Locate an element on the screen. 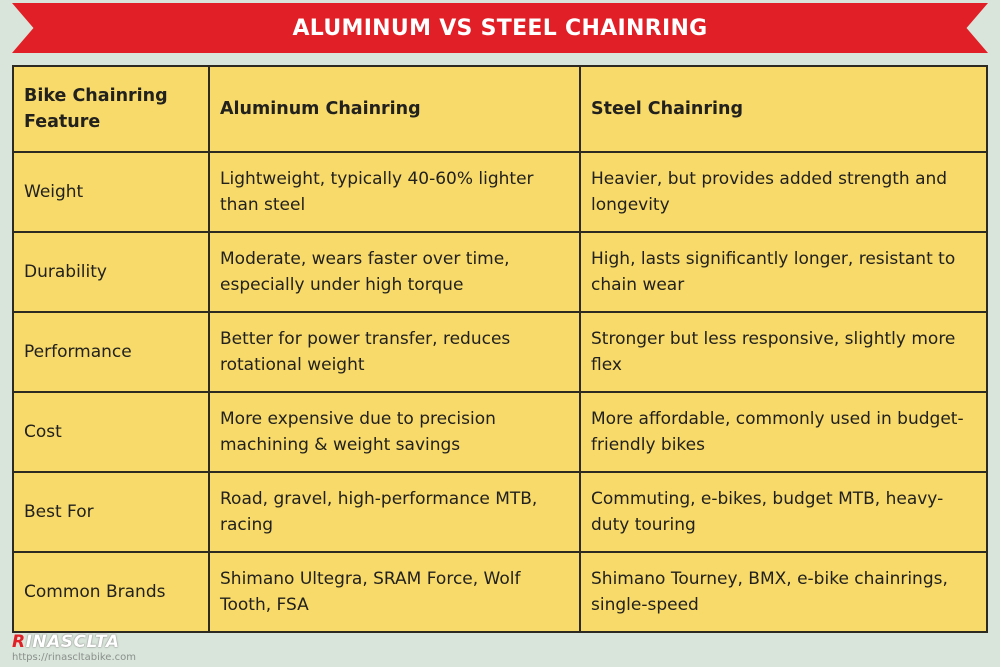  title-banner: ALUMINUM VS STEEL CHAINRING is located at coordinates (500, 28).